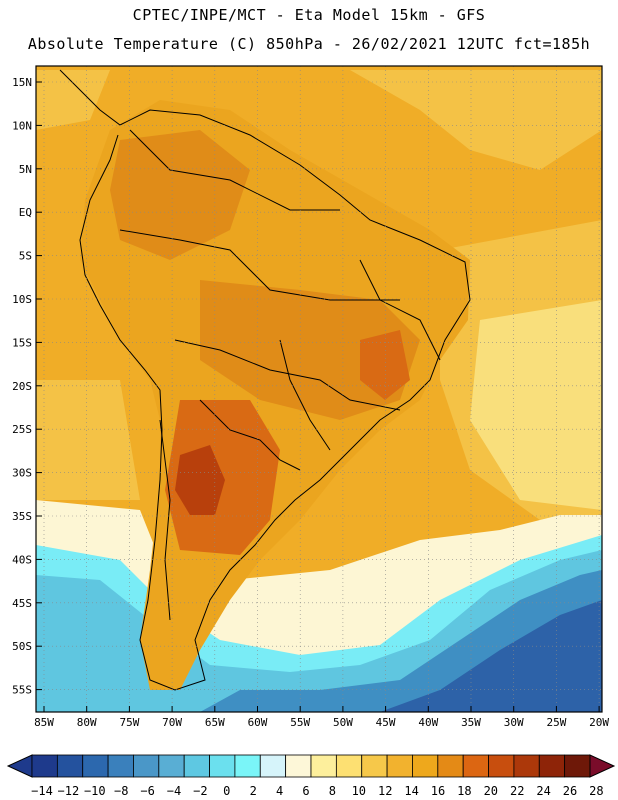  Describe the element at coordinates (514, 722) in the screenshot. I see `lon-label-30w: 30W` at that location.